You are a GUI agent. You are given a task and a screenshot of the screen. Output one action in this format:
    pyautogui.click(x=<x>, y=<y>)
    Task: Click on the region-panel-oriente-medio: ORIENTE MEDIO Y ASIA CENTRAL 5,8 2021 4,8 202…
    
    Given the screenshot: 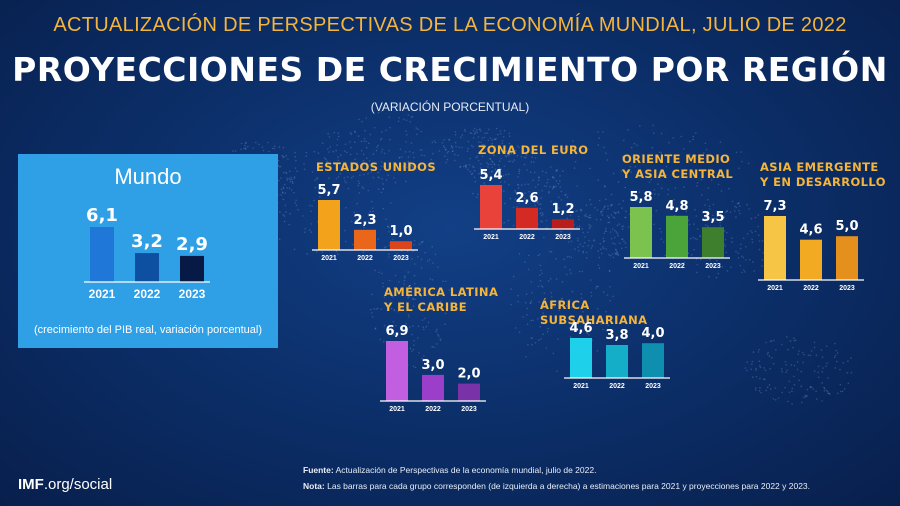 What is the action you would take?
    pyautogui.click(x=687, y=215)
    